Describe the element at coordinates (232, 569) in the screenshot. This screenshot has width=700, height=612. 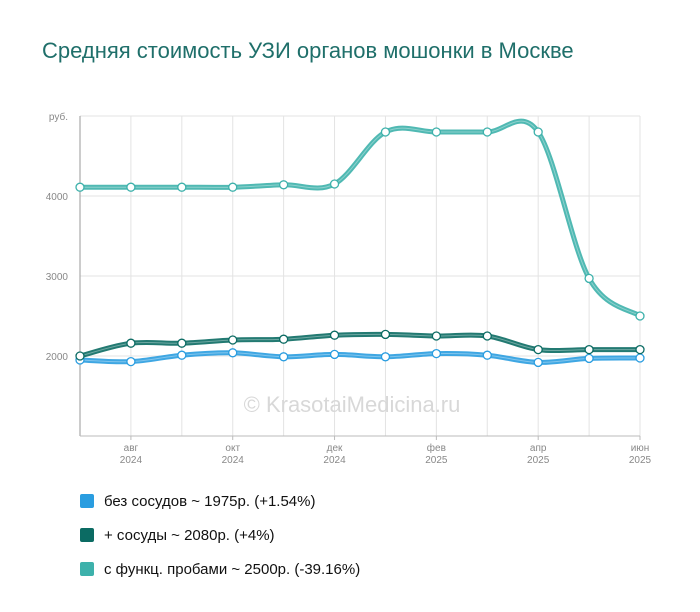
I see `legend-label: с функц. пробами ~ 2500р. (-39.16%)` at that location.